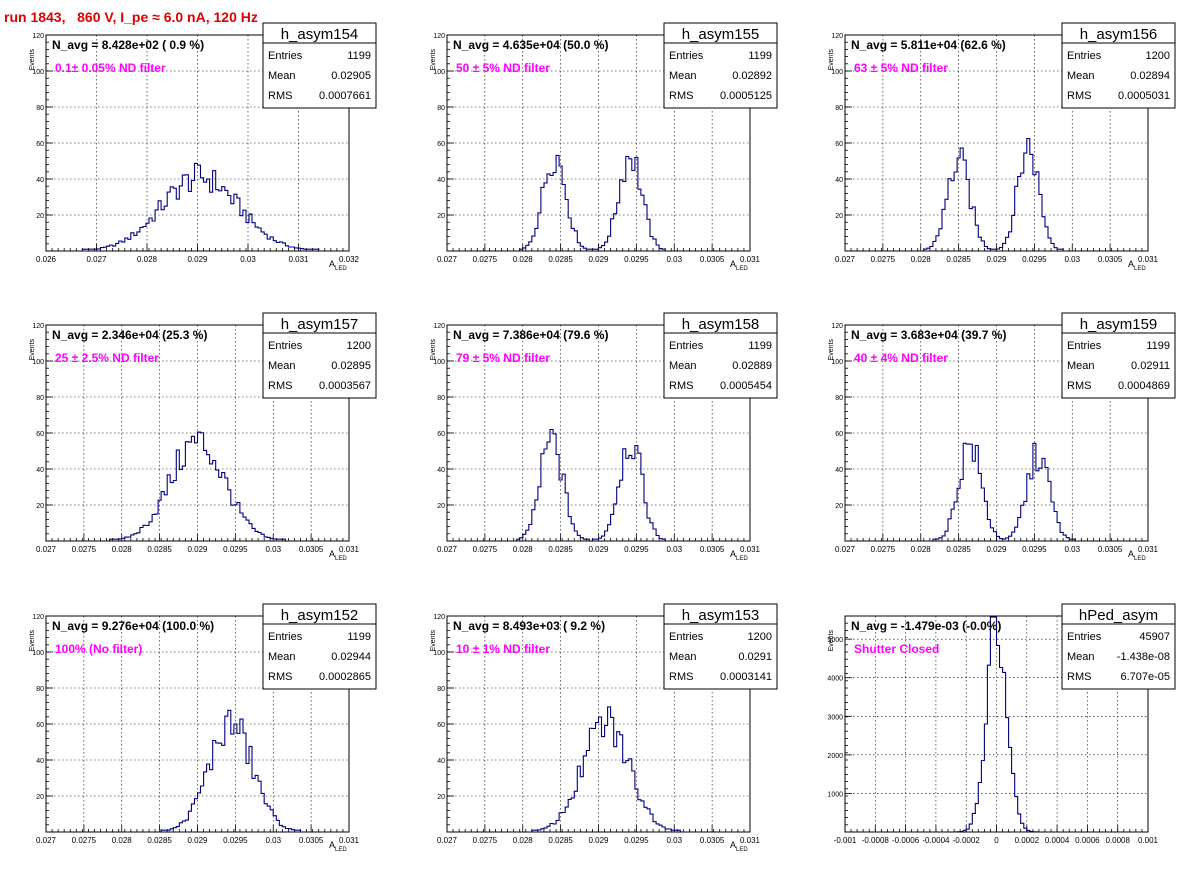  I want to click on filter-label: 50 ± 5% ND filter, so click(503, 68).